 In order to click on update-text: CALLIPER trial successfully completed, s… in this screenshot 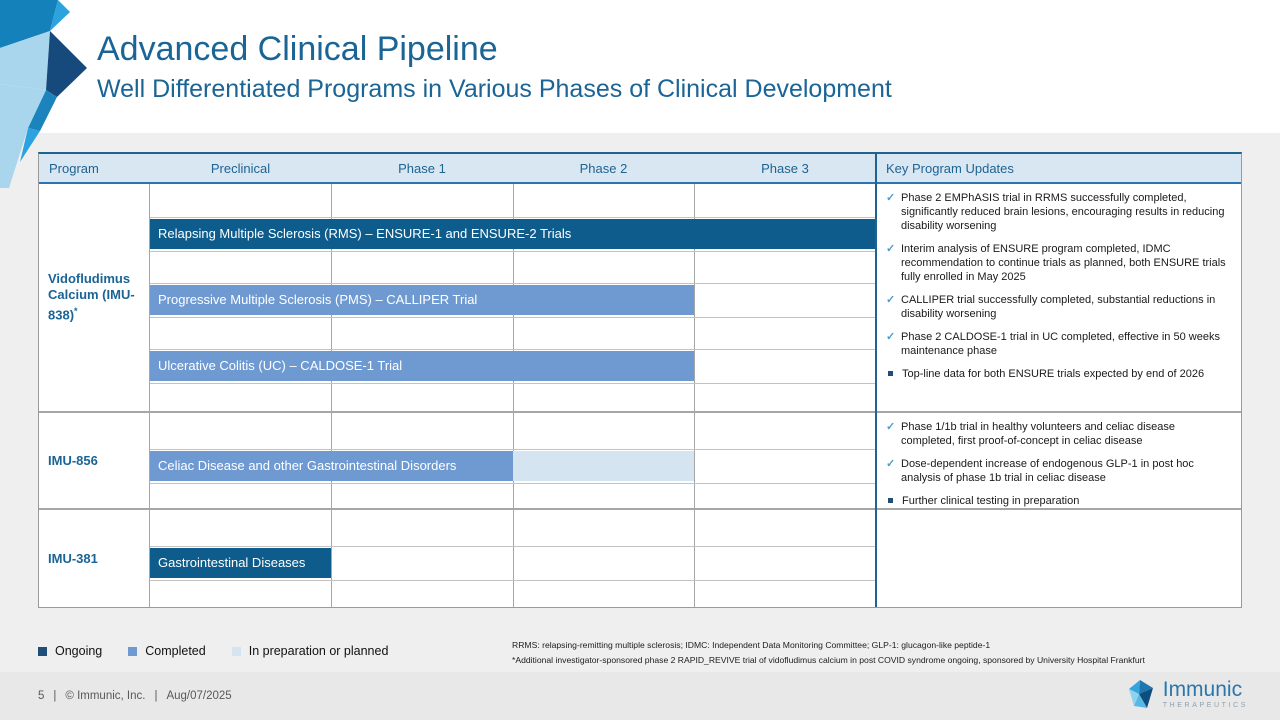, I will do `click(1058, 307)`.